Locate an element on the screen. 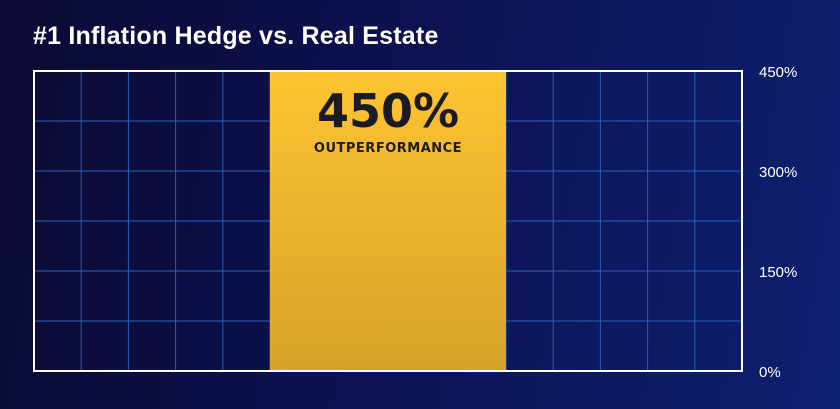  bar-sub-label: OUTPERFORMANCE is located at coordinates (388, 148).